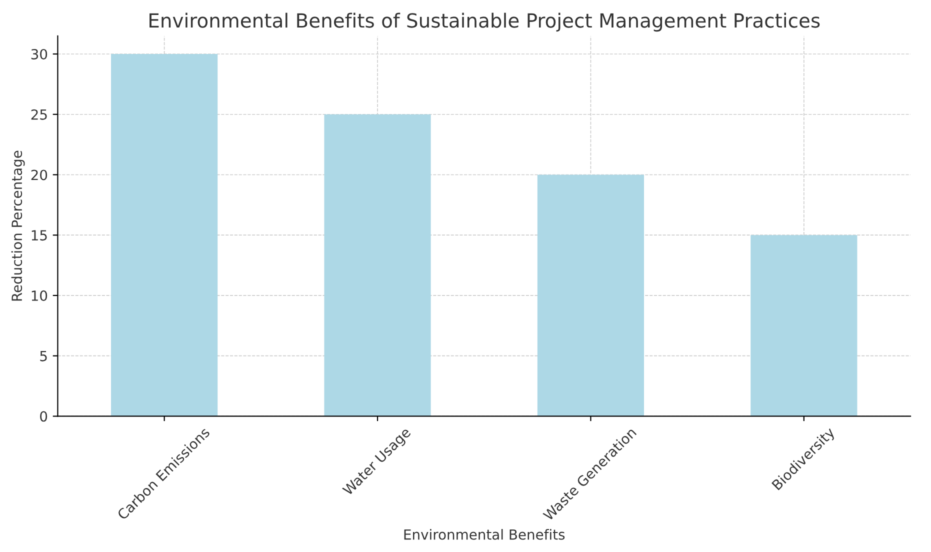 This screenshot has width=931, height=552. What do you see at coordinates (43, 356) in the screenshot?
I see `y-tick-label: 5` at bounding box center [43, 356].